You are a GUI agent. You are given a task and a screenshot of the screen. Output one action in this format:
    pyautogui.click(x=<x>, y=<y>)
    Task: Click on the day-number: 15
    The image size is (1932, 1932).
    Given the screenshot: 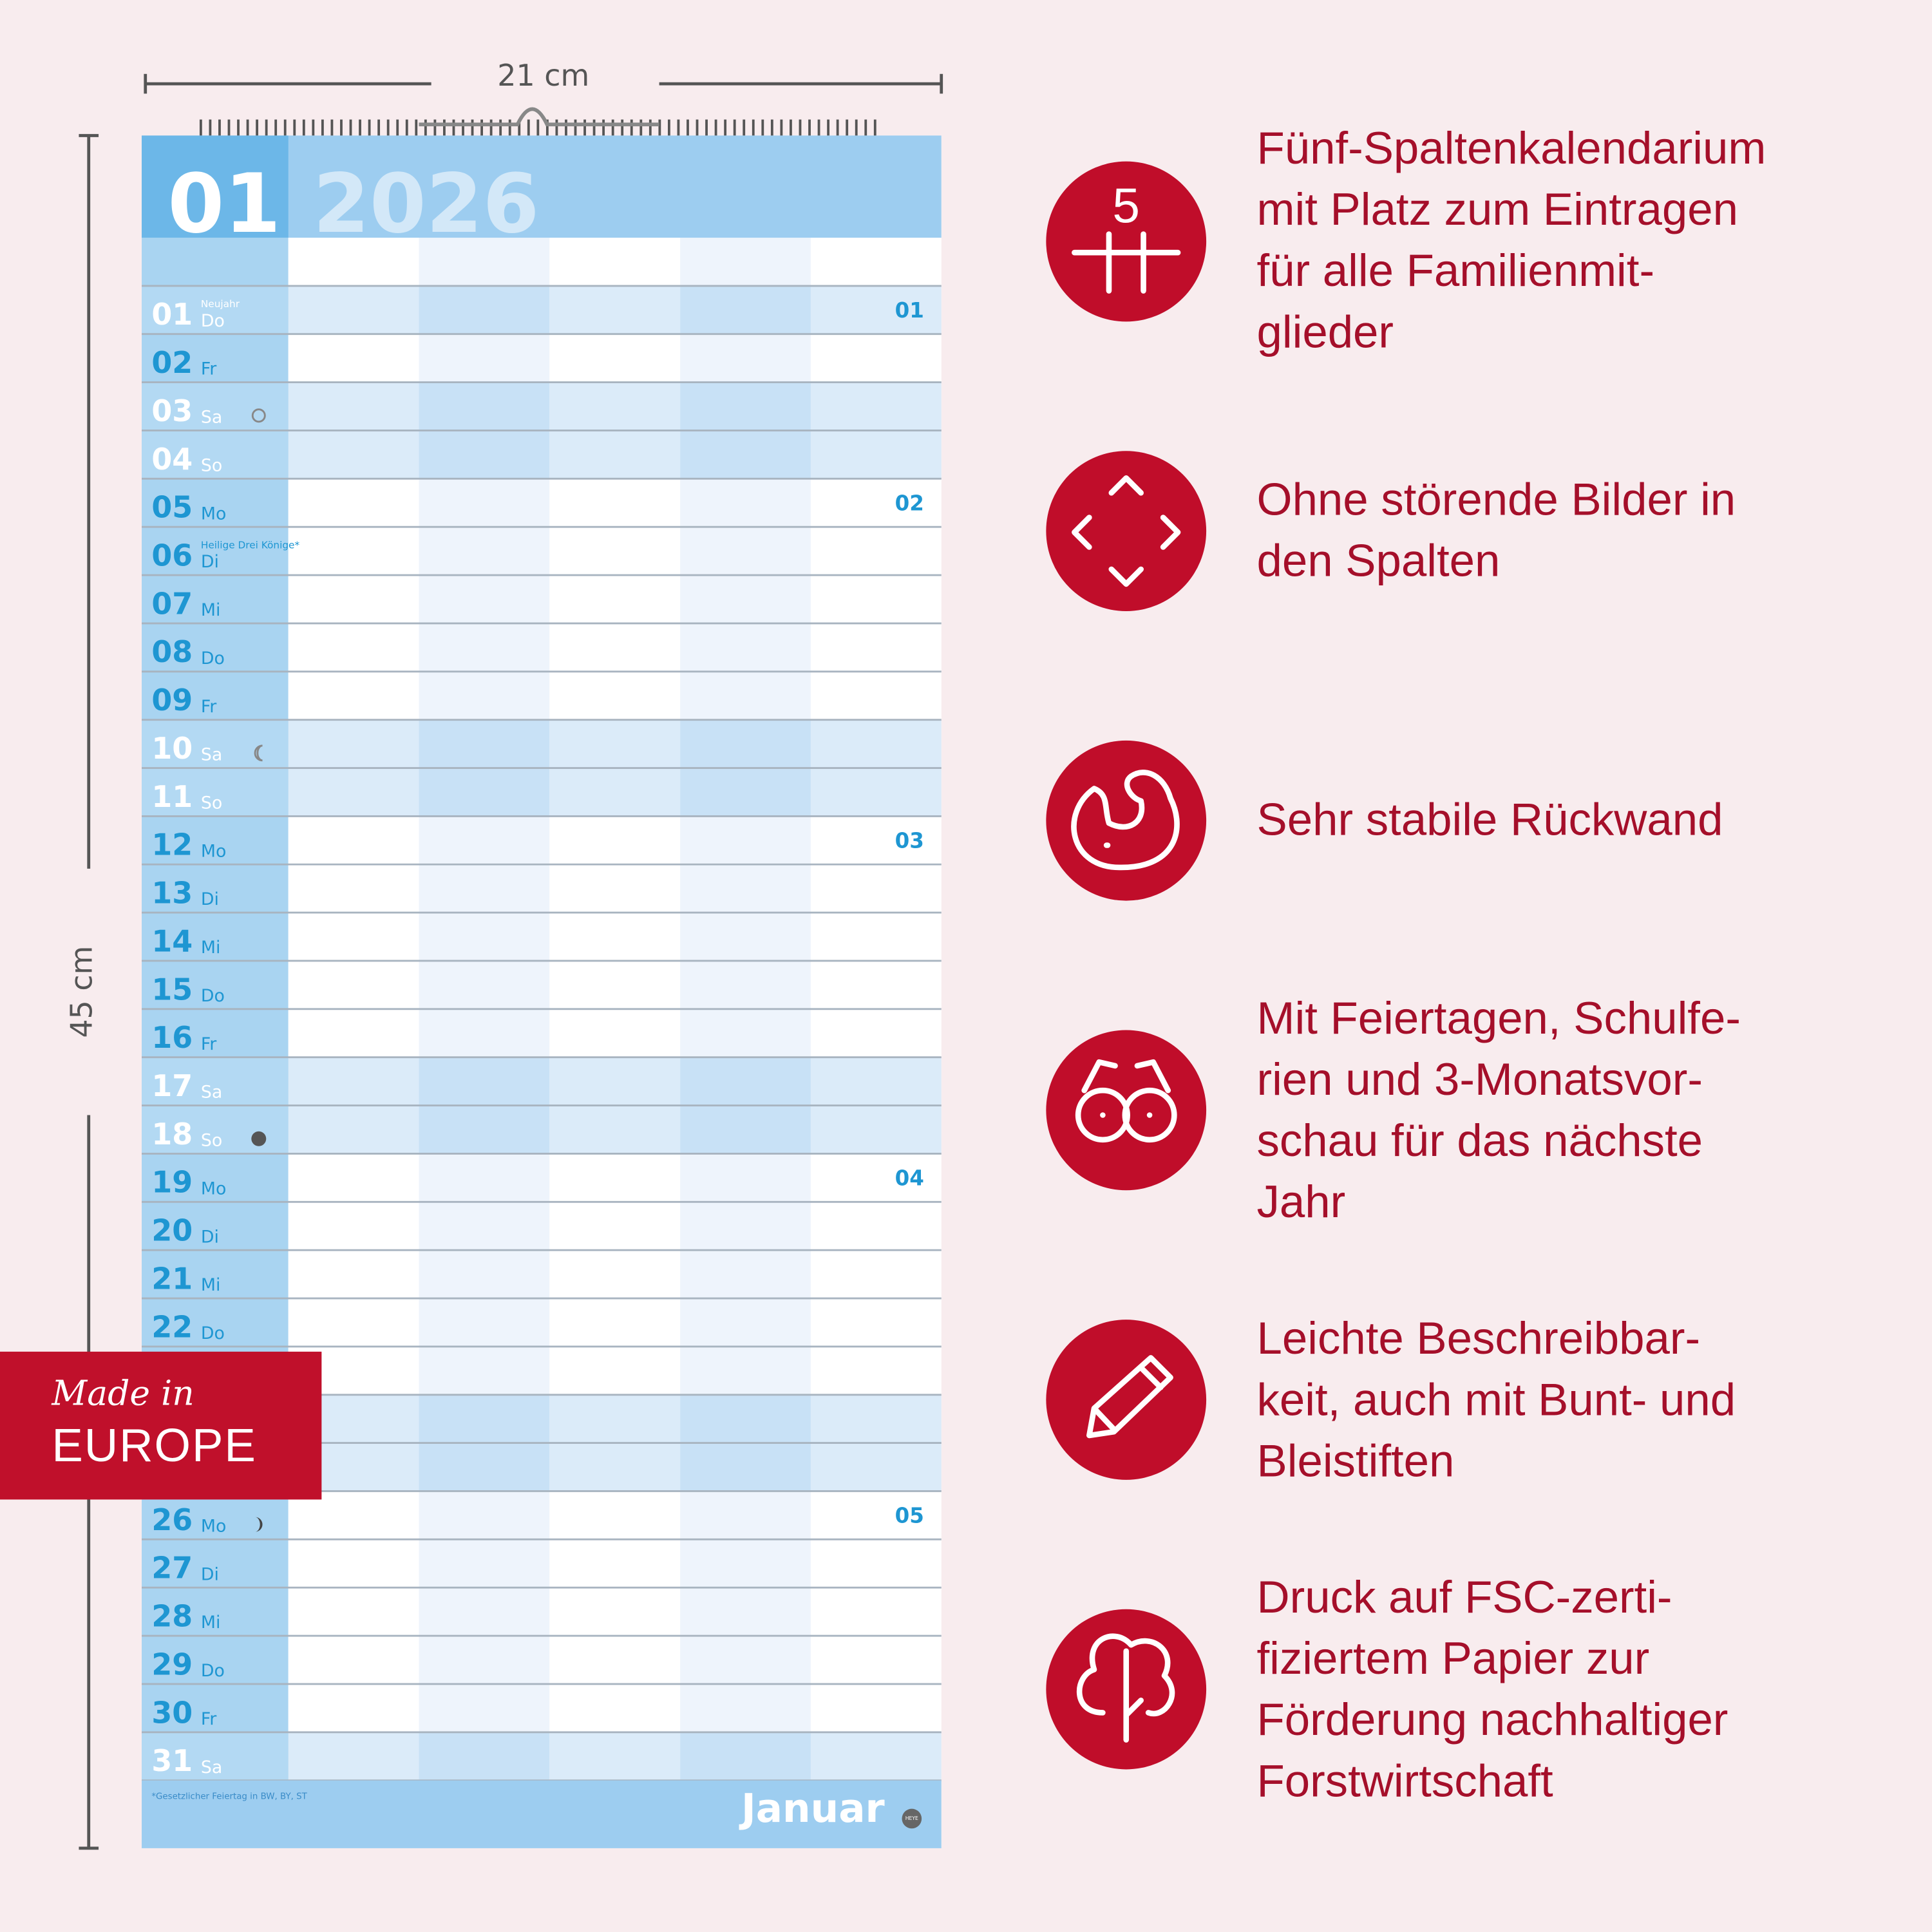 What is the action you would take?
    pyautogui.click(x=172, y=989)
    